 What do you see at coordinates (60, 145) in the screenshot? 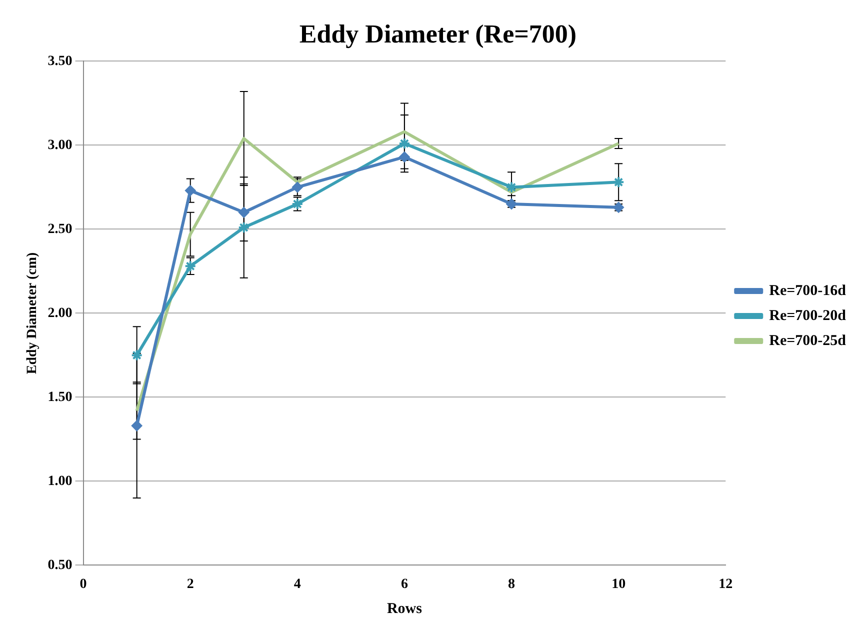
I see `y-tick-label: 3.00` at bounding box center [60, 145].